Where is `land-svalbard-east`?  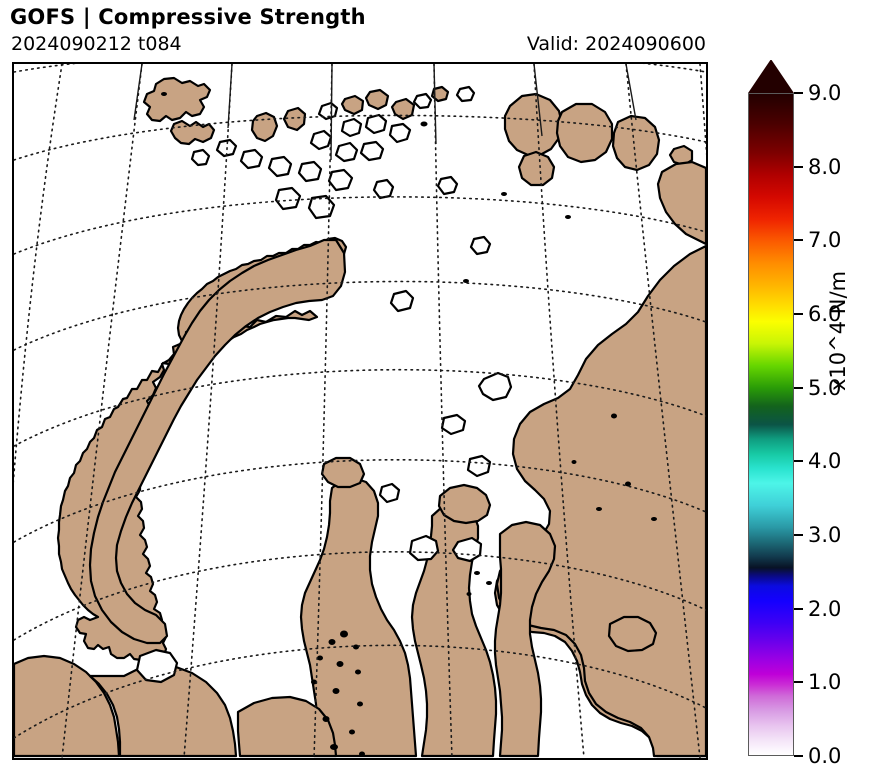 land-svalbard-east is located at coordinates (192, 132).